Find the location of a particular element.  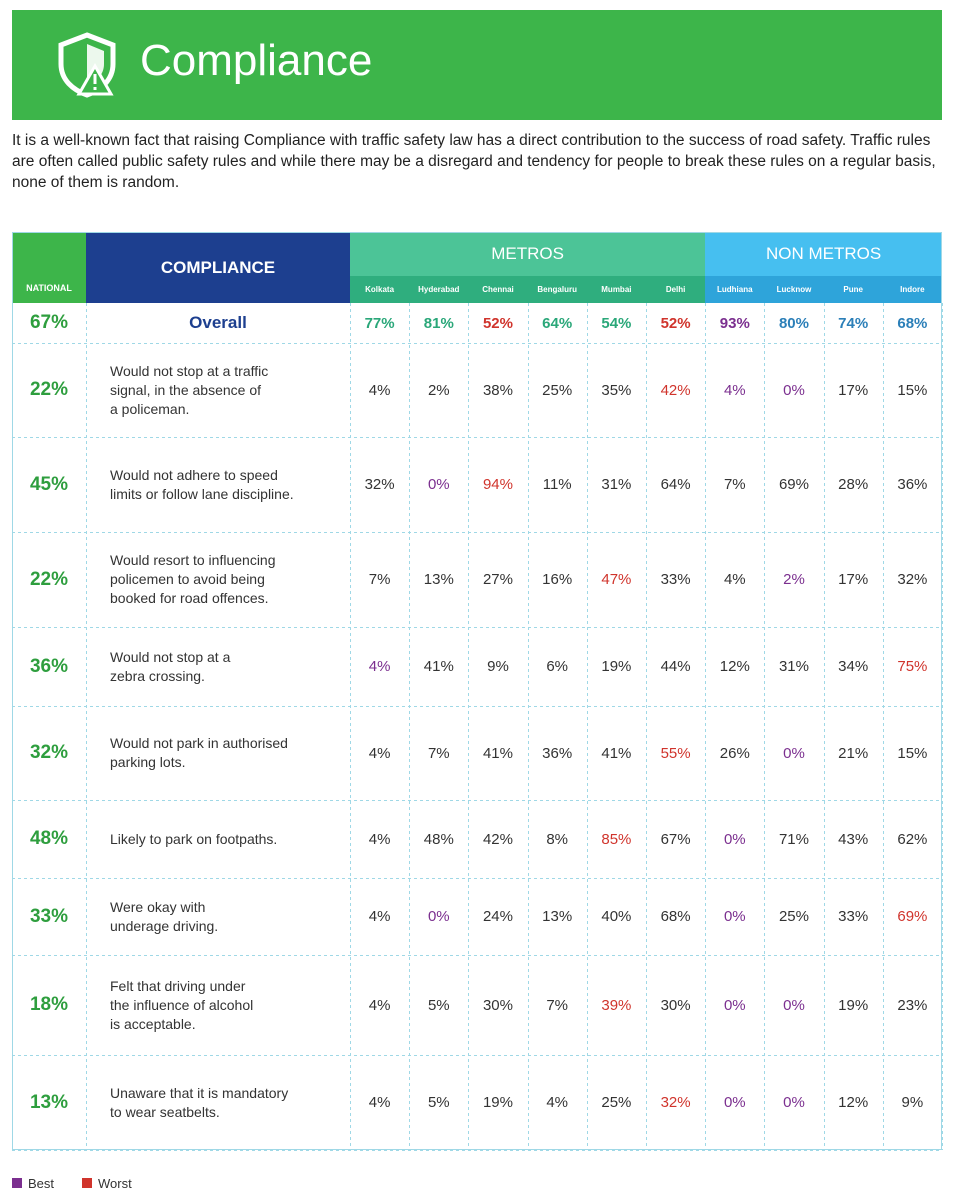

row-label-line: signal, in the absence of is located at coordinates (185, 389).